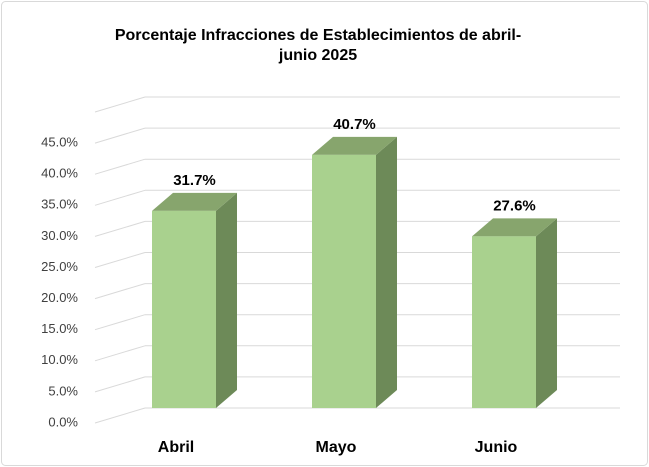 The image size is (649, 467). I want to click on y-tick-label: 45.0%, so click(59, 142).